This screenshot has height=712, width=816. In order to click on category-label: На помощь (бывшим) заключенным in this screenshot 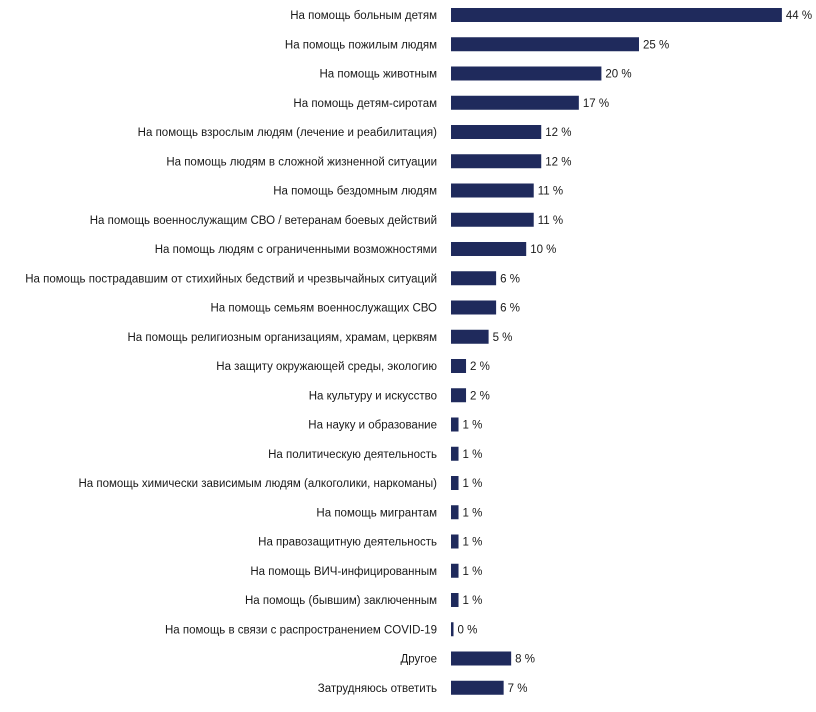, I will do `click(341, 601)`.